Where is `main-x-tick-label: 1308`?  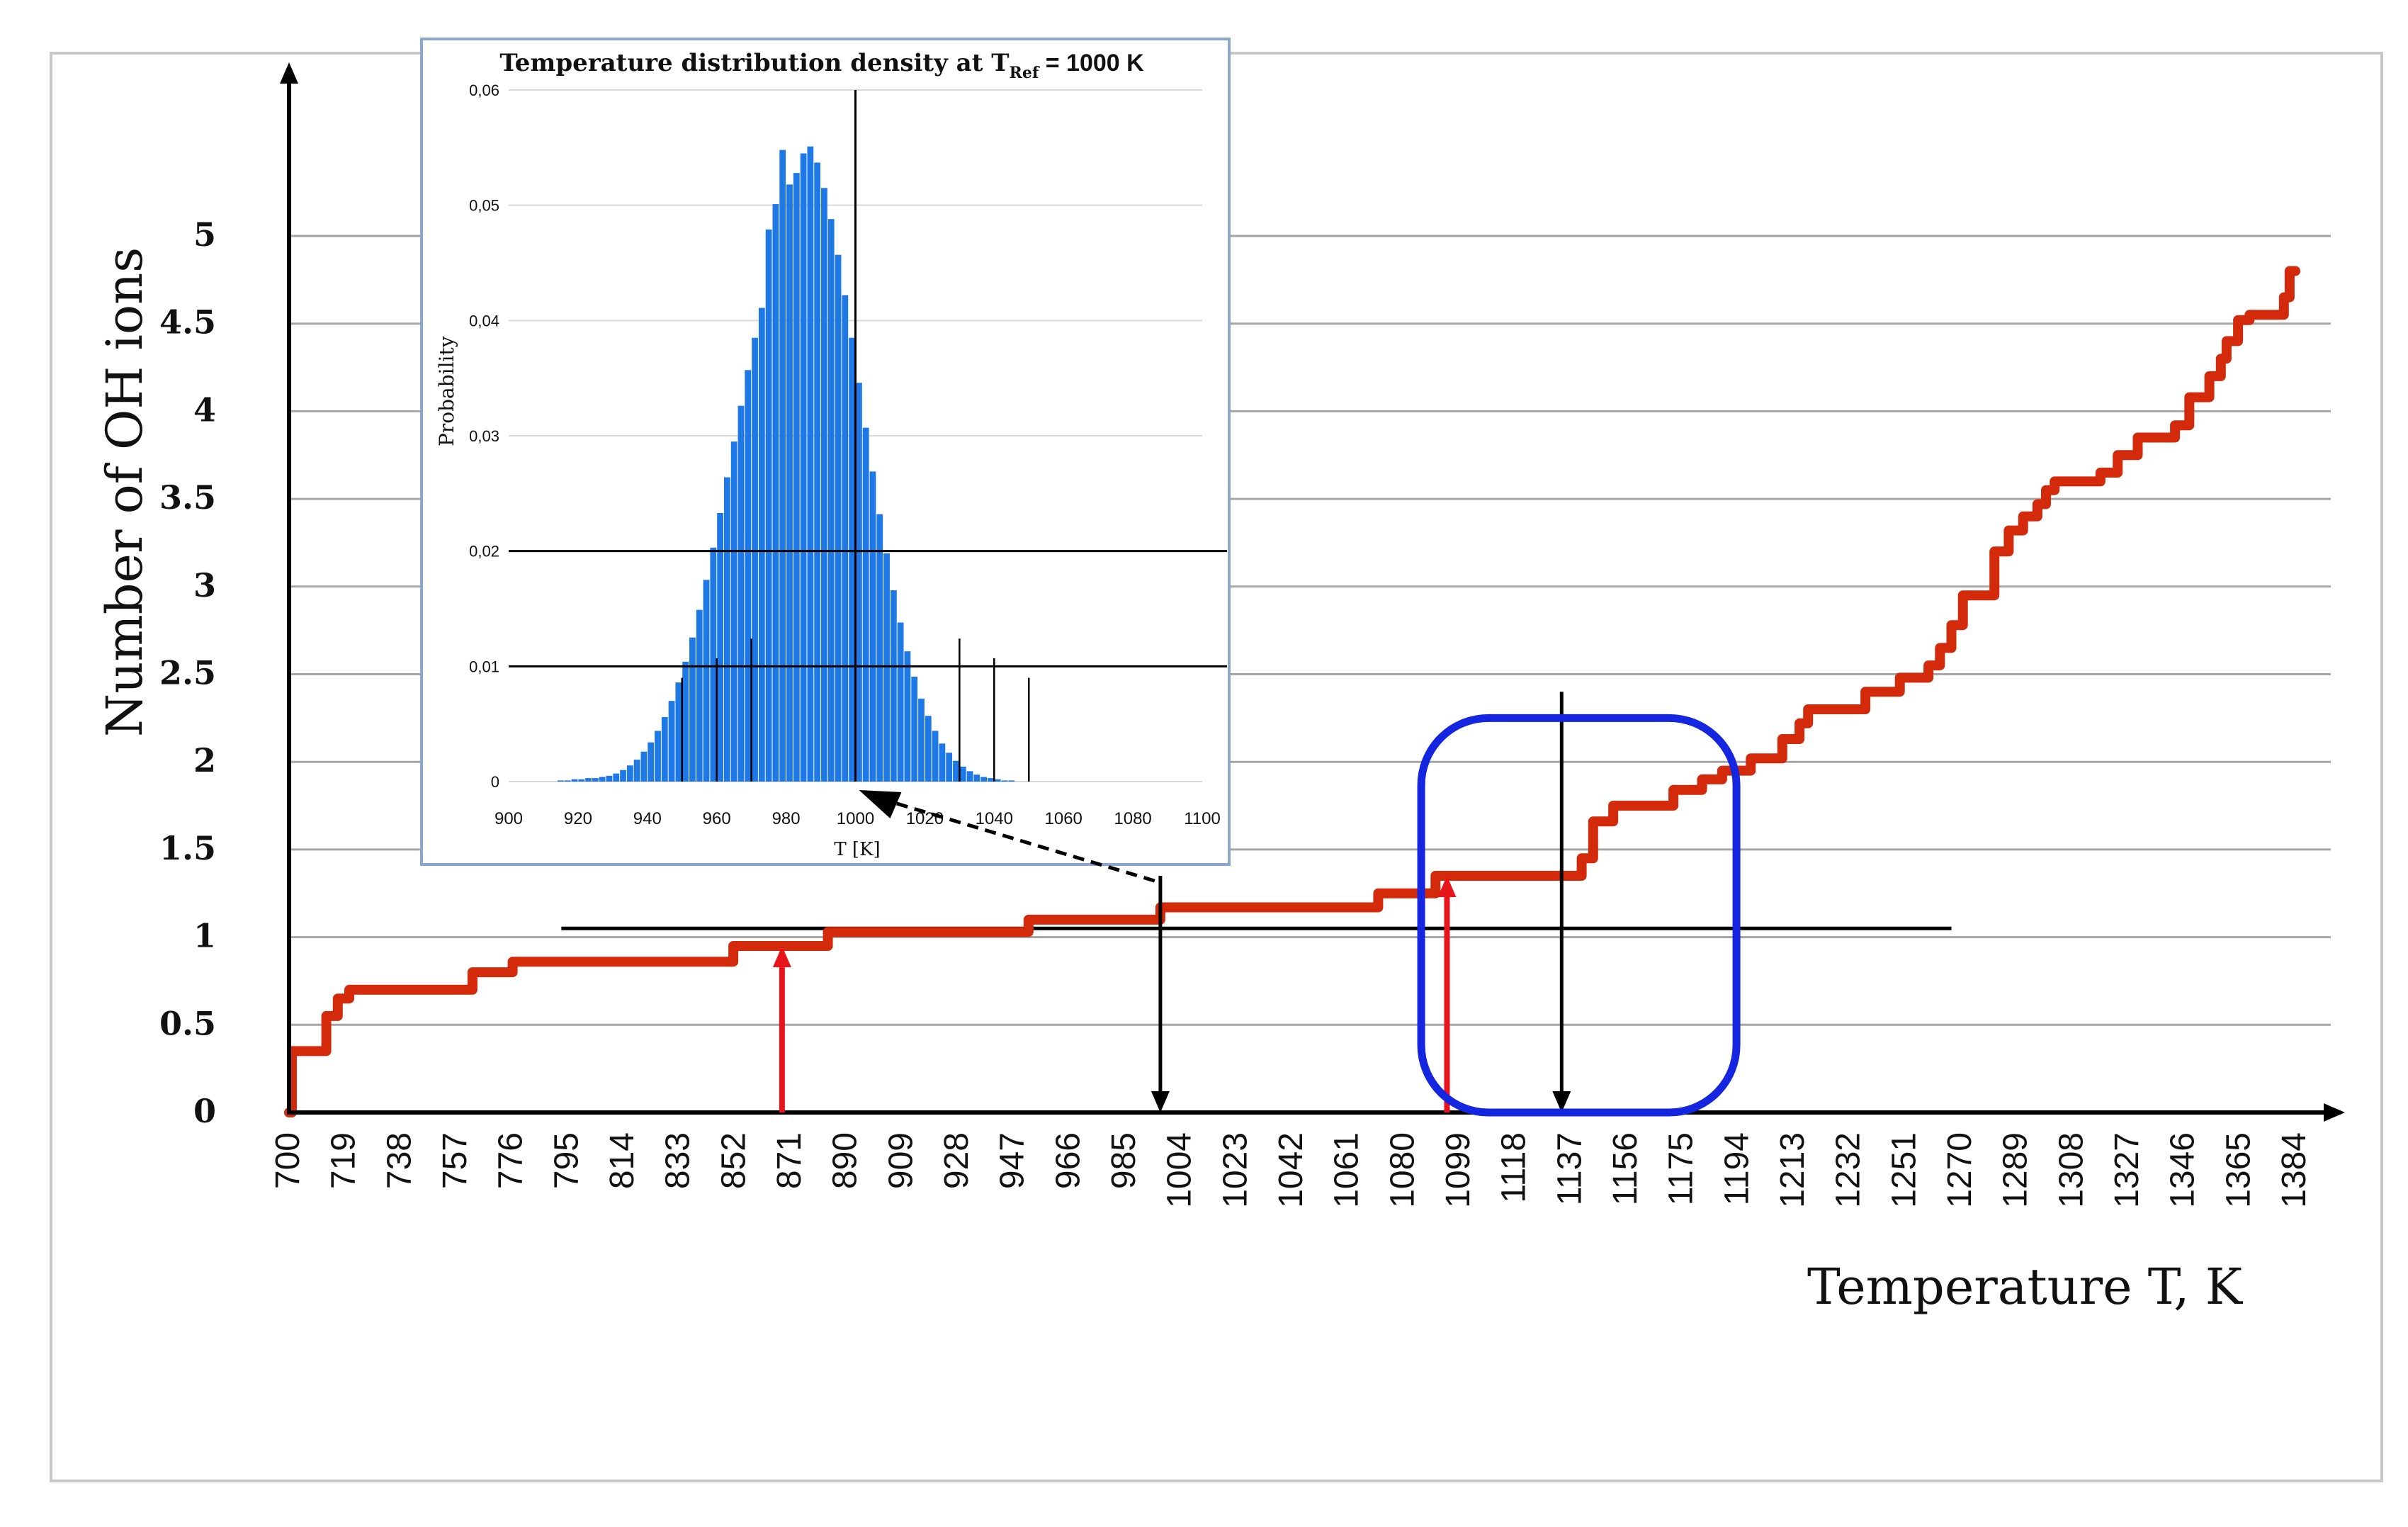 main-x-tick-label: 1308 is located at coordinates (2071, 1170).